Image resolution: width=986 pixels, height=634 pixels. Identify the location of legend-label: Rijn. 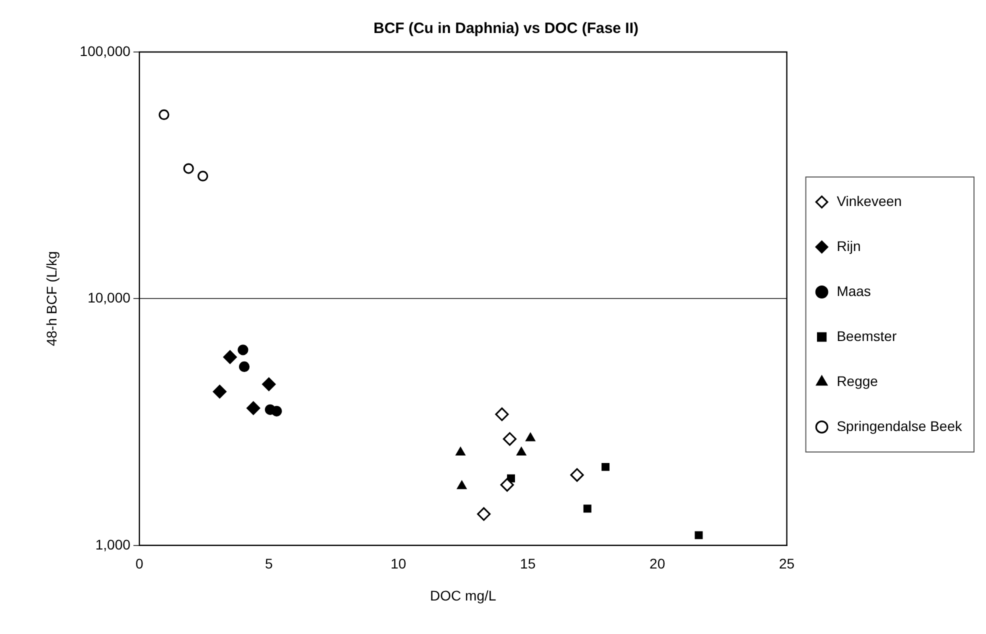
(846, 246).